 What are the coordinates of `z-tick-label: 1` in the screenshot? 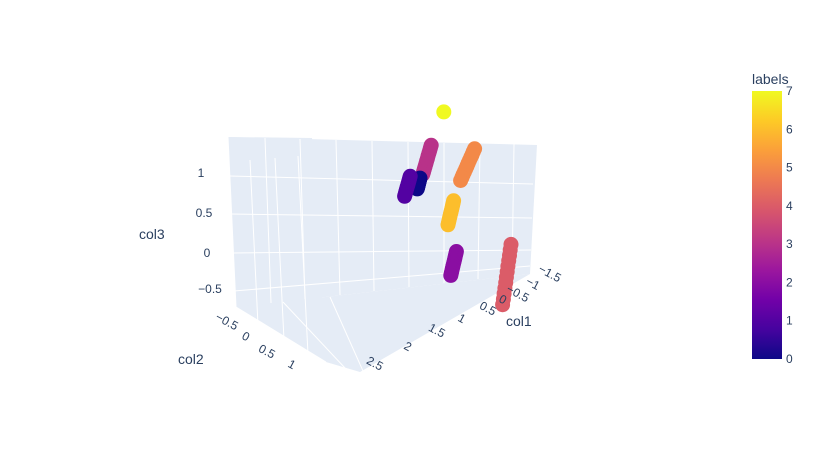 It's located at (201, 173).